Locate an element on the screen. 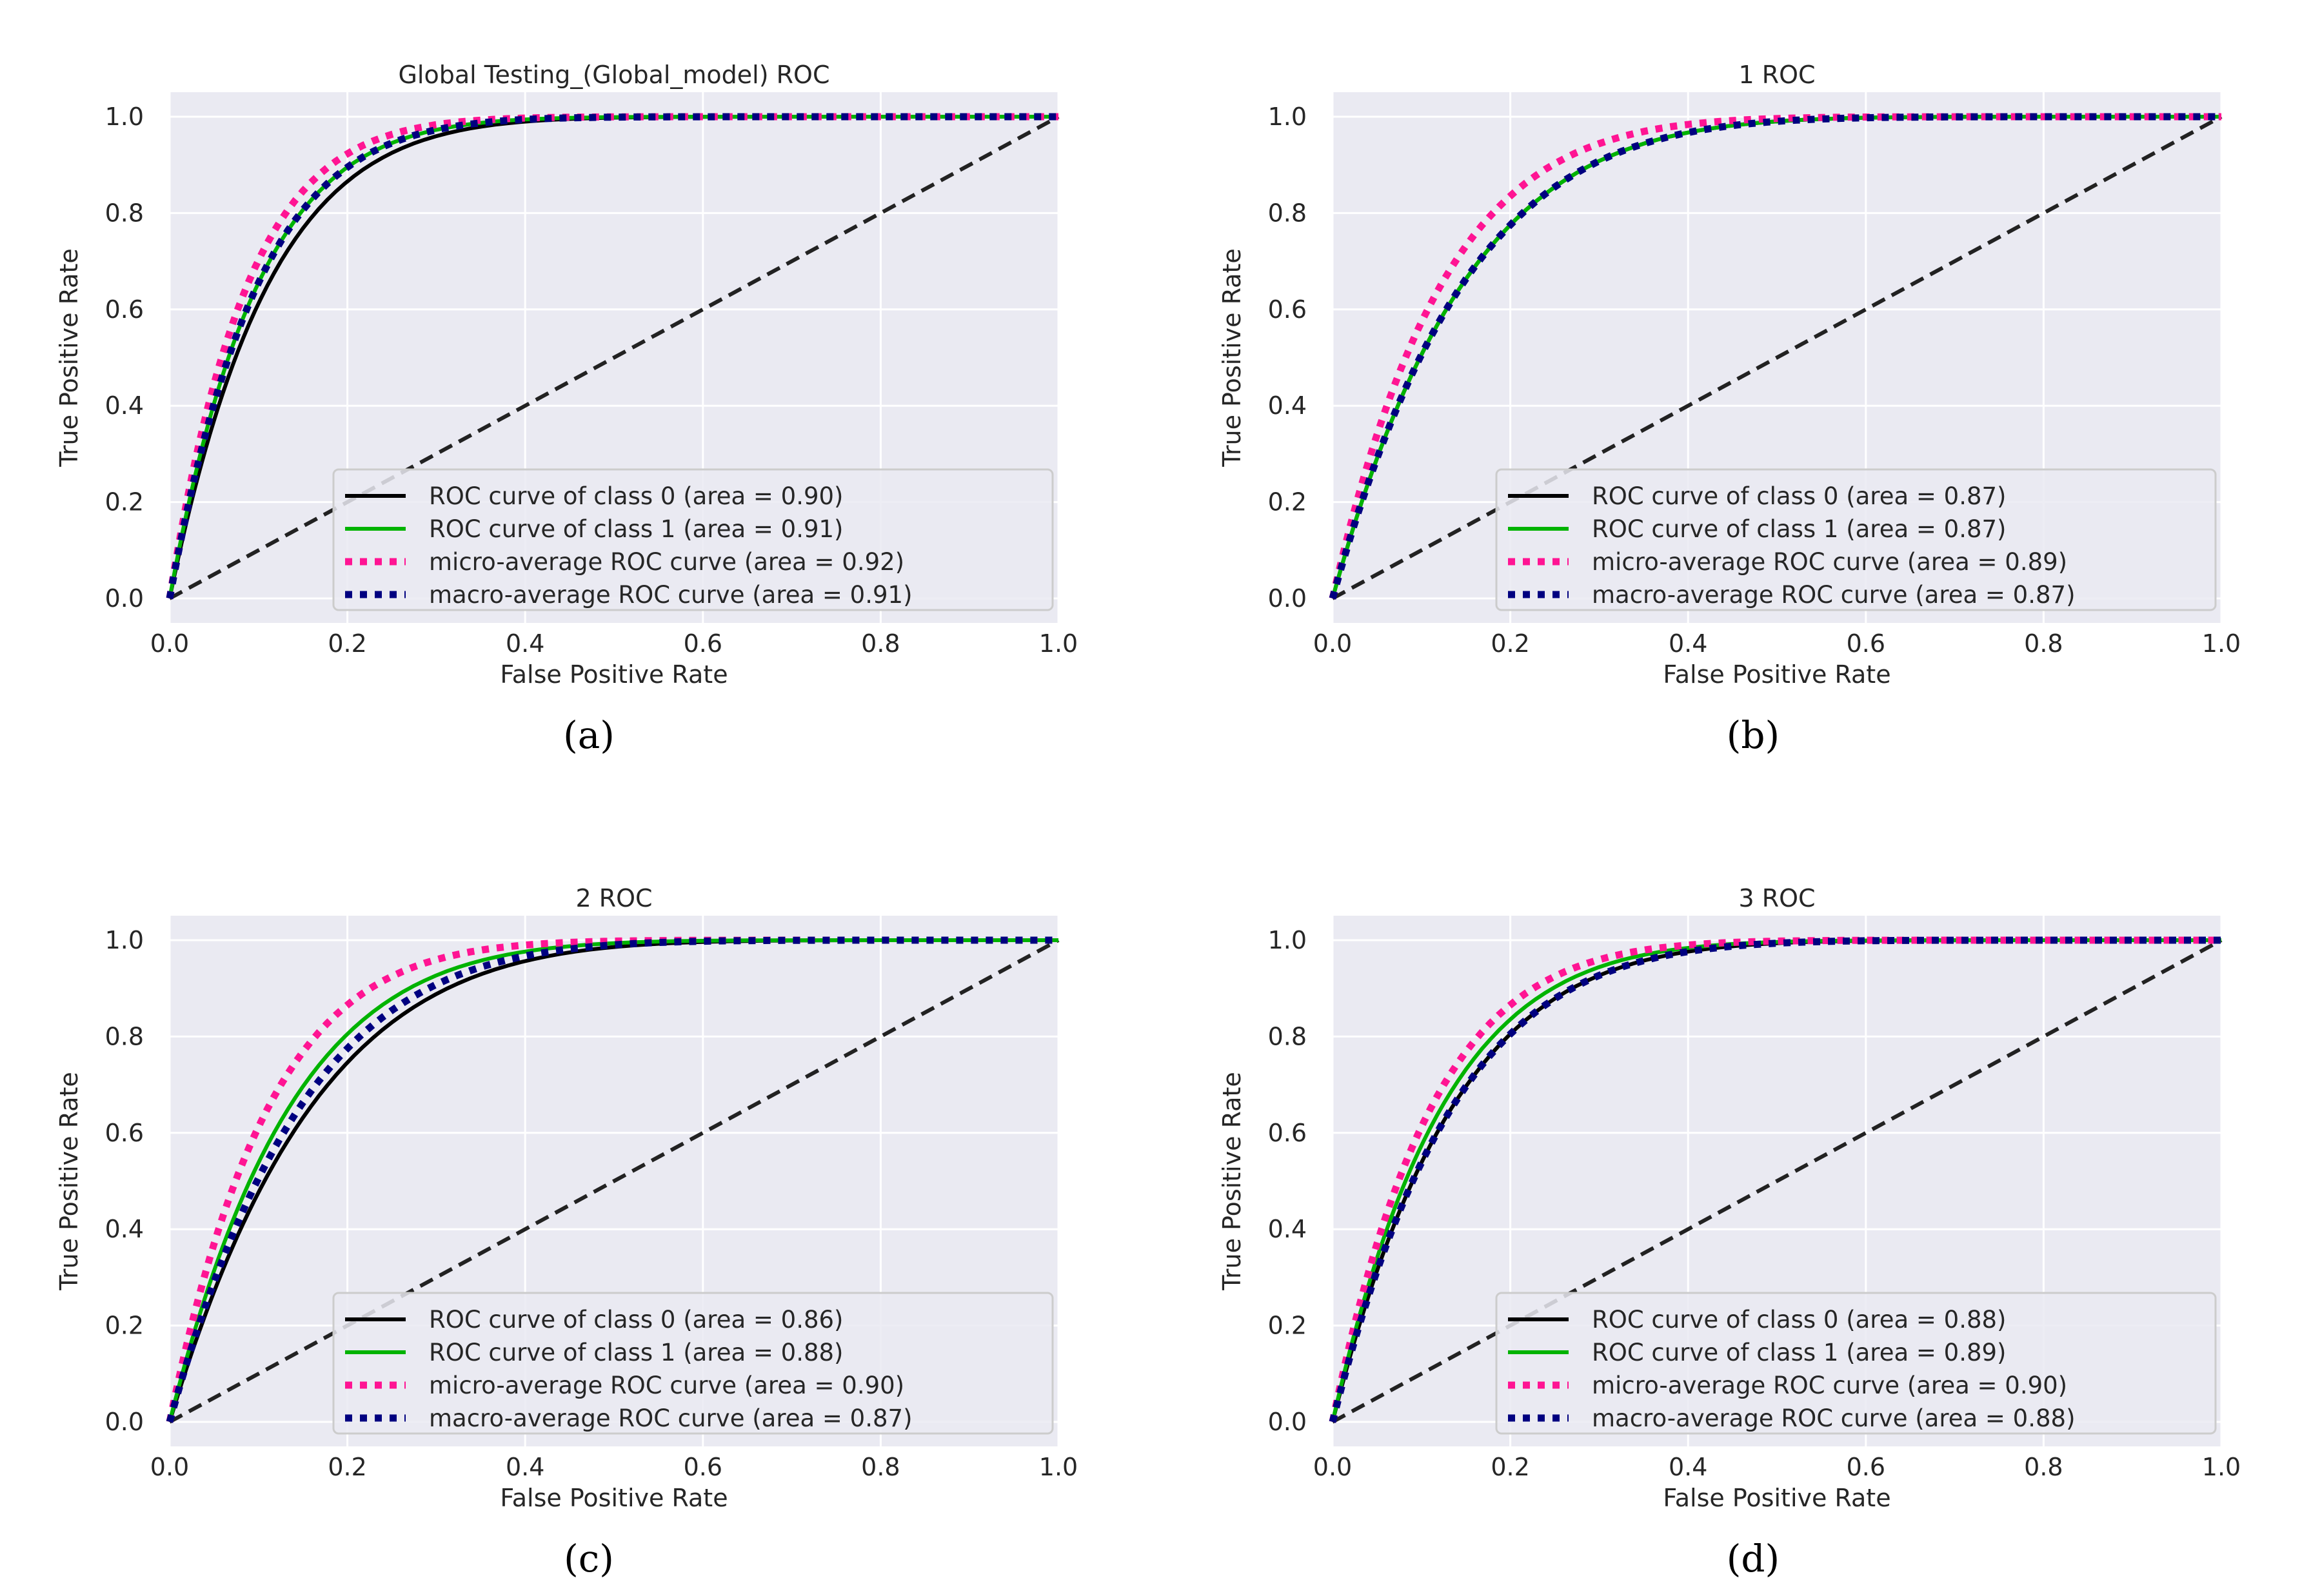 This screenshot has height=1596, width=2311. legend-entry: ROC curve of class 0 (area = 0.88) is located at coordinates (1799, 1320).